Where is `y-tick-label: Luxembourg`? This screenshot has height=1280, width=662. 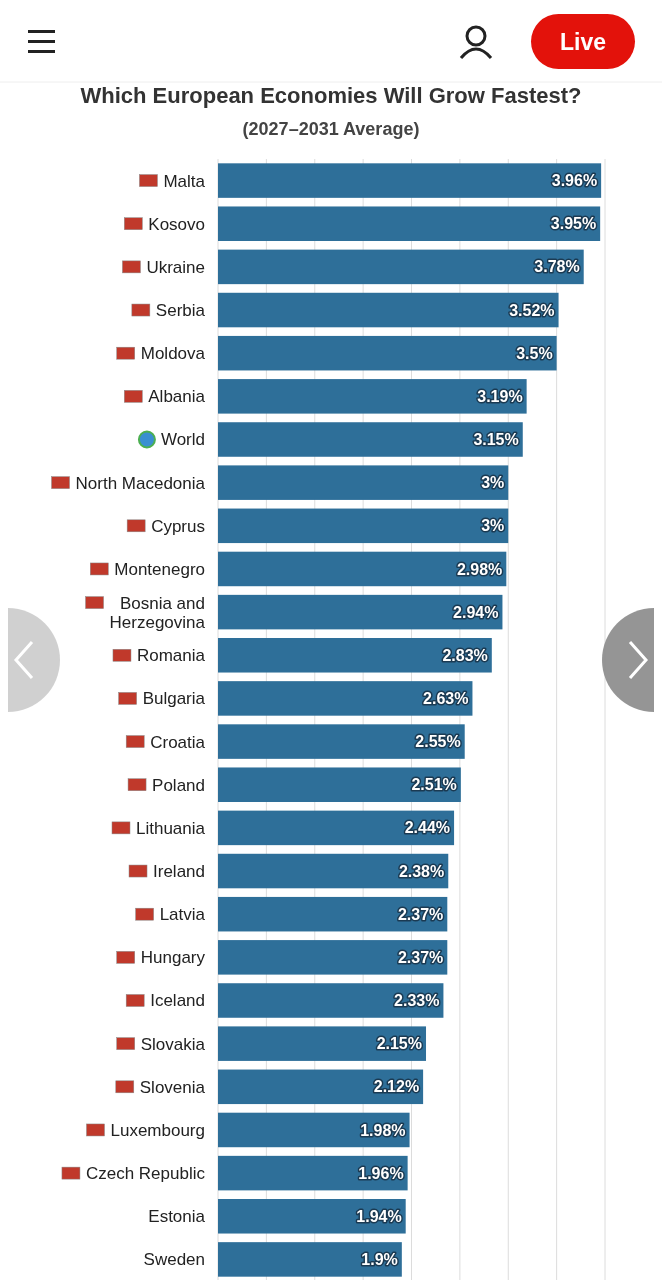 y-tick-label: Luxembourg is located at coordinates (157, 1130).